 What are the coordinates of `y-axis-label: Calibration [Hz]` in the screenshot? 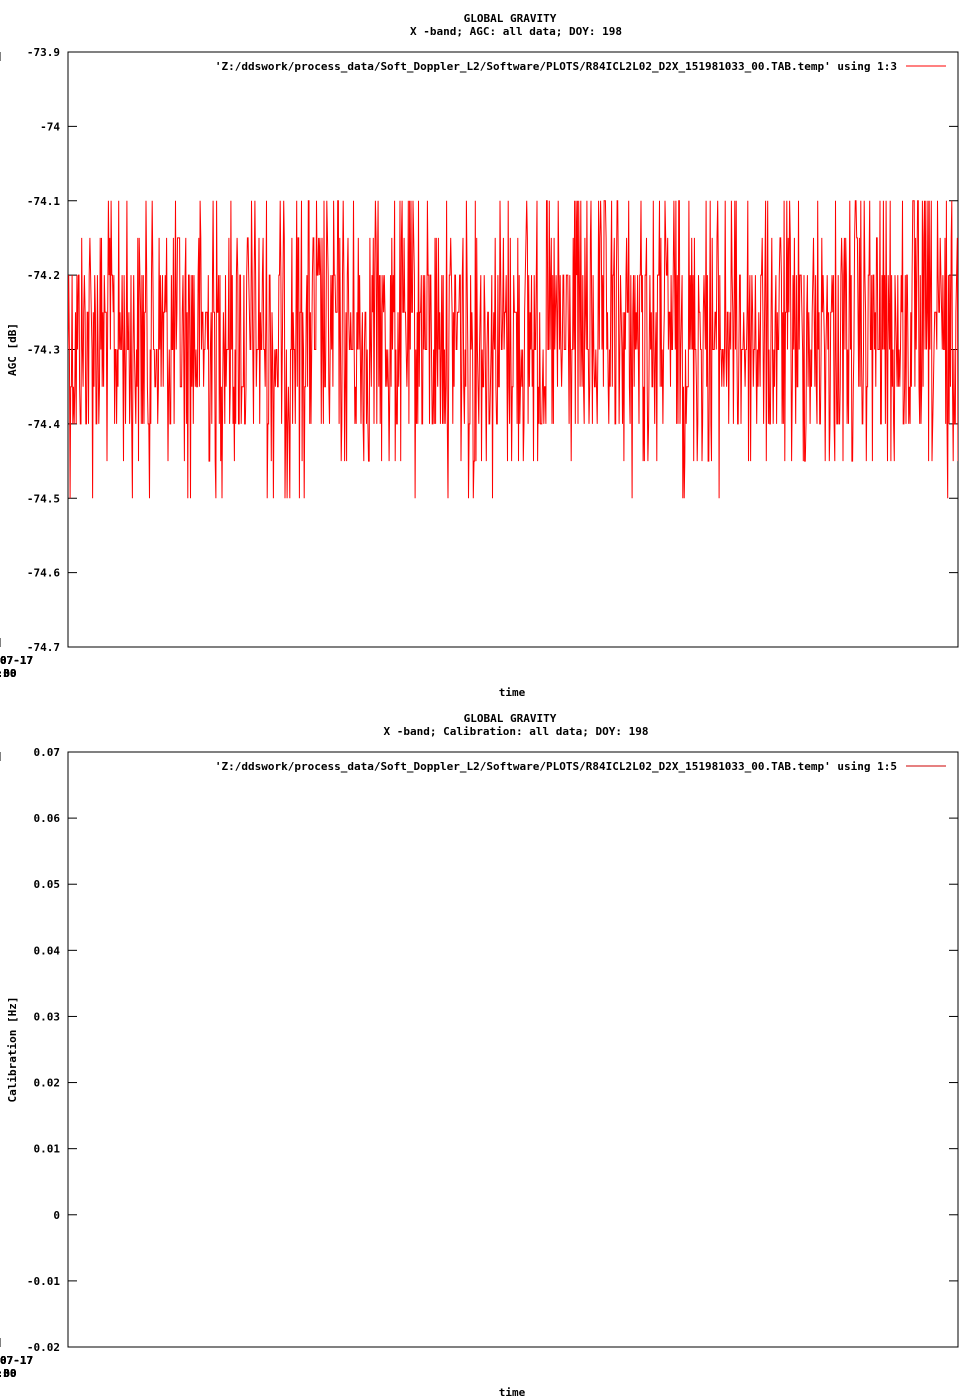 It's located at (12, 1050).